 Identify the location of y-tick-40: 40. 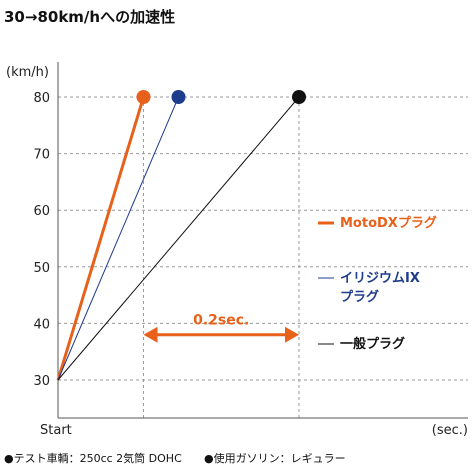
(41, 324).